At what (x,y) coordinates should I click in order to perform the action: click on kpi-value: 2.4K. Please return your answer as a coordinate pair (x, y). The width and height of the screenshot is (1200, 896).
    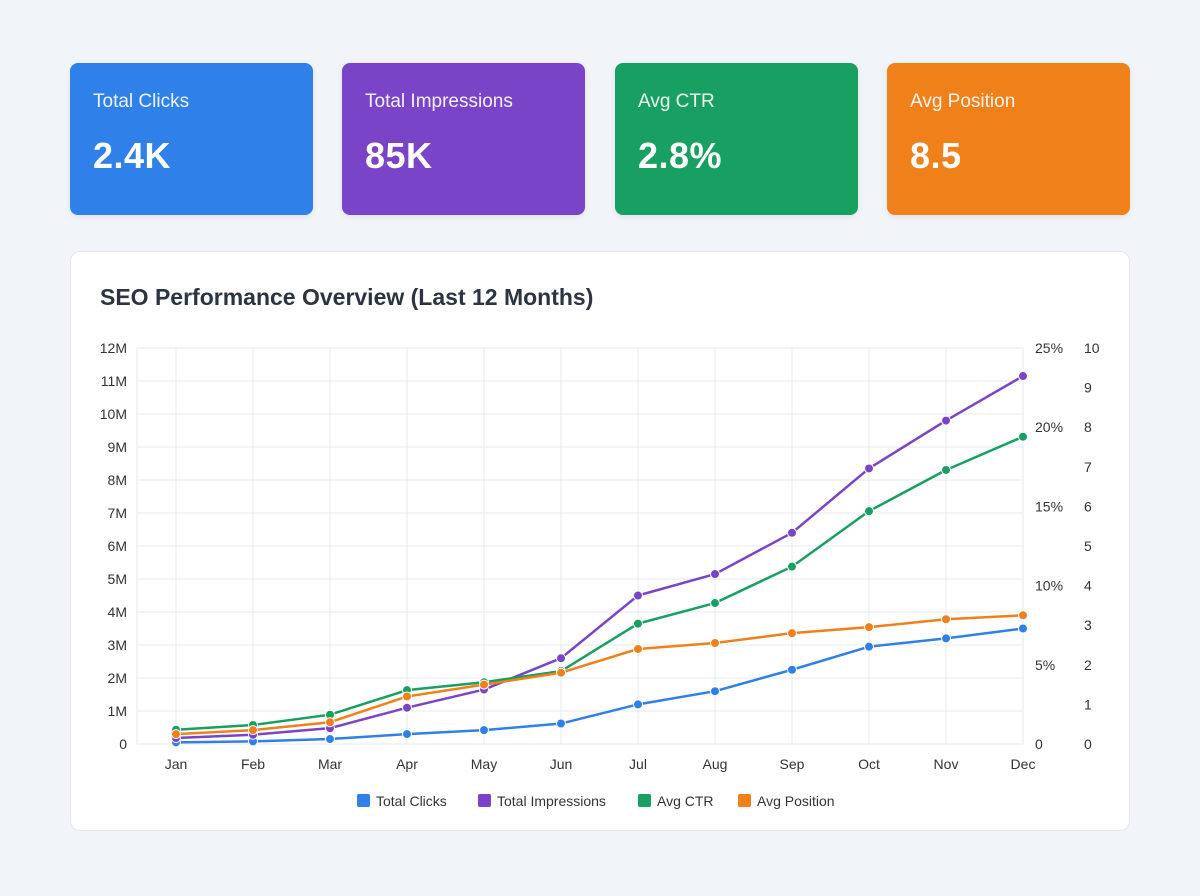
    Looking at the image, I should click on (132, 155).